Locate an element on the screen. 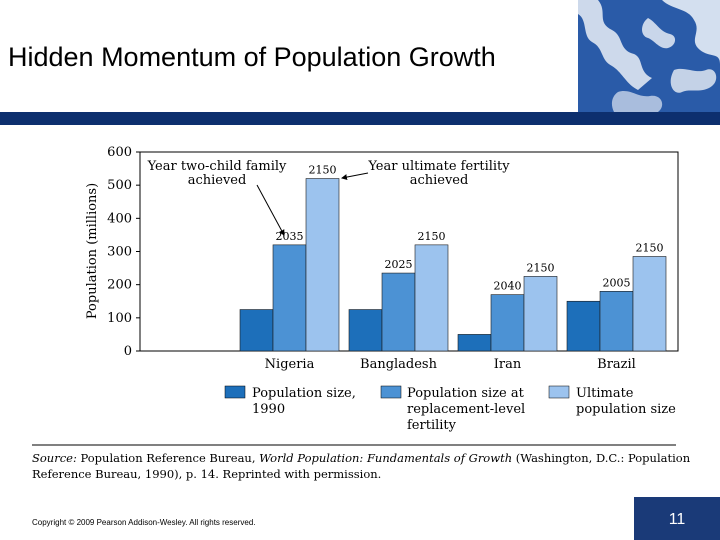 This screenshot has width=720, height=540. page-number-box: 11 is located at coordinates (677, 518).